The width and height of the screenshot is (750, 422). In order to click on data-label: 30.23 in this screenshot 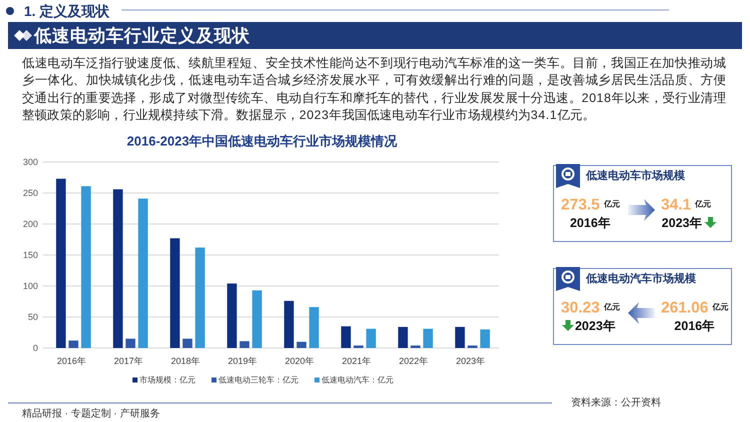, I will do `click(580, 308)`.